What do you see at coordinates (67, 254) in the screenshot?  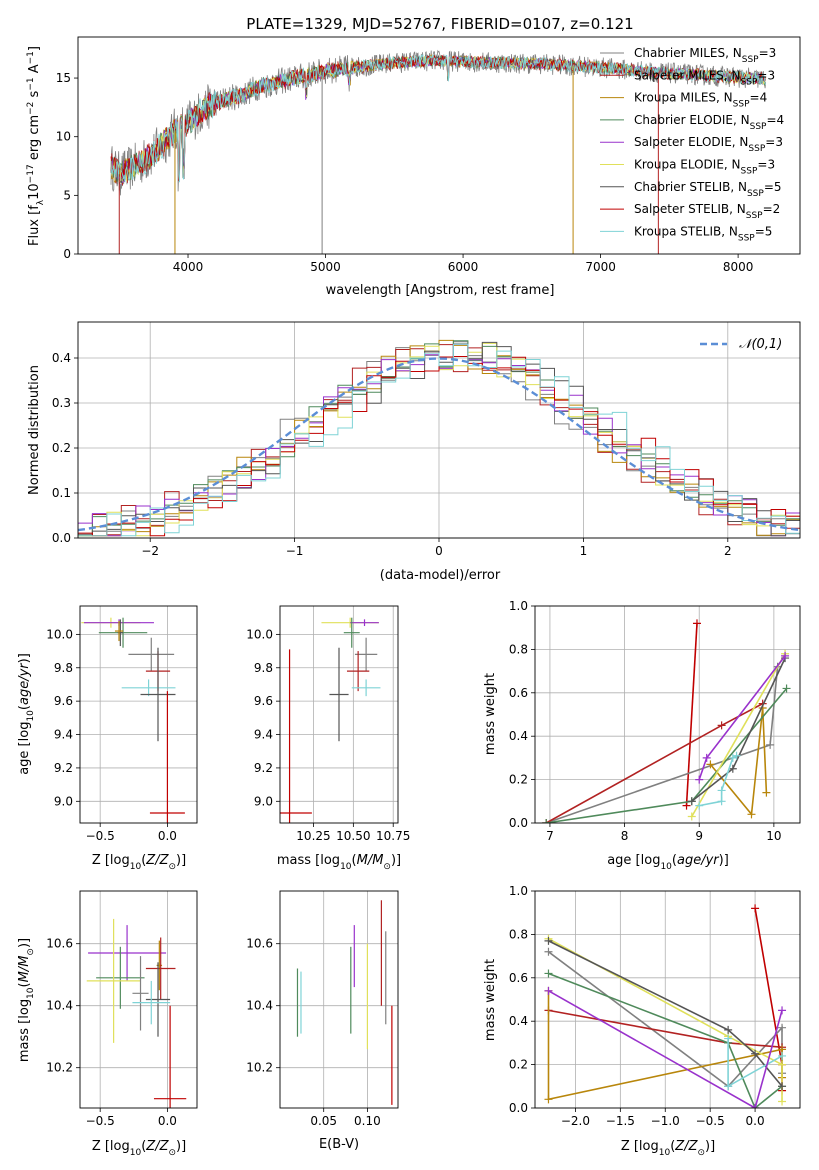 I see `y-tick-label: 0` at bounding box center [67, 254].